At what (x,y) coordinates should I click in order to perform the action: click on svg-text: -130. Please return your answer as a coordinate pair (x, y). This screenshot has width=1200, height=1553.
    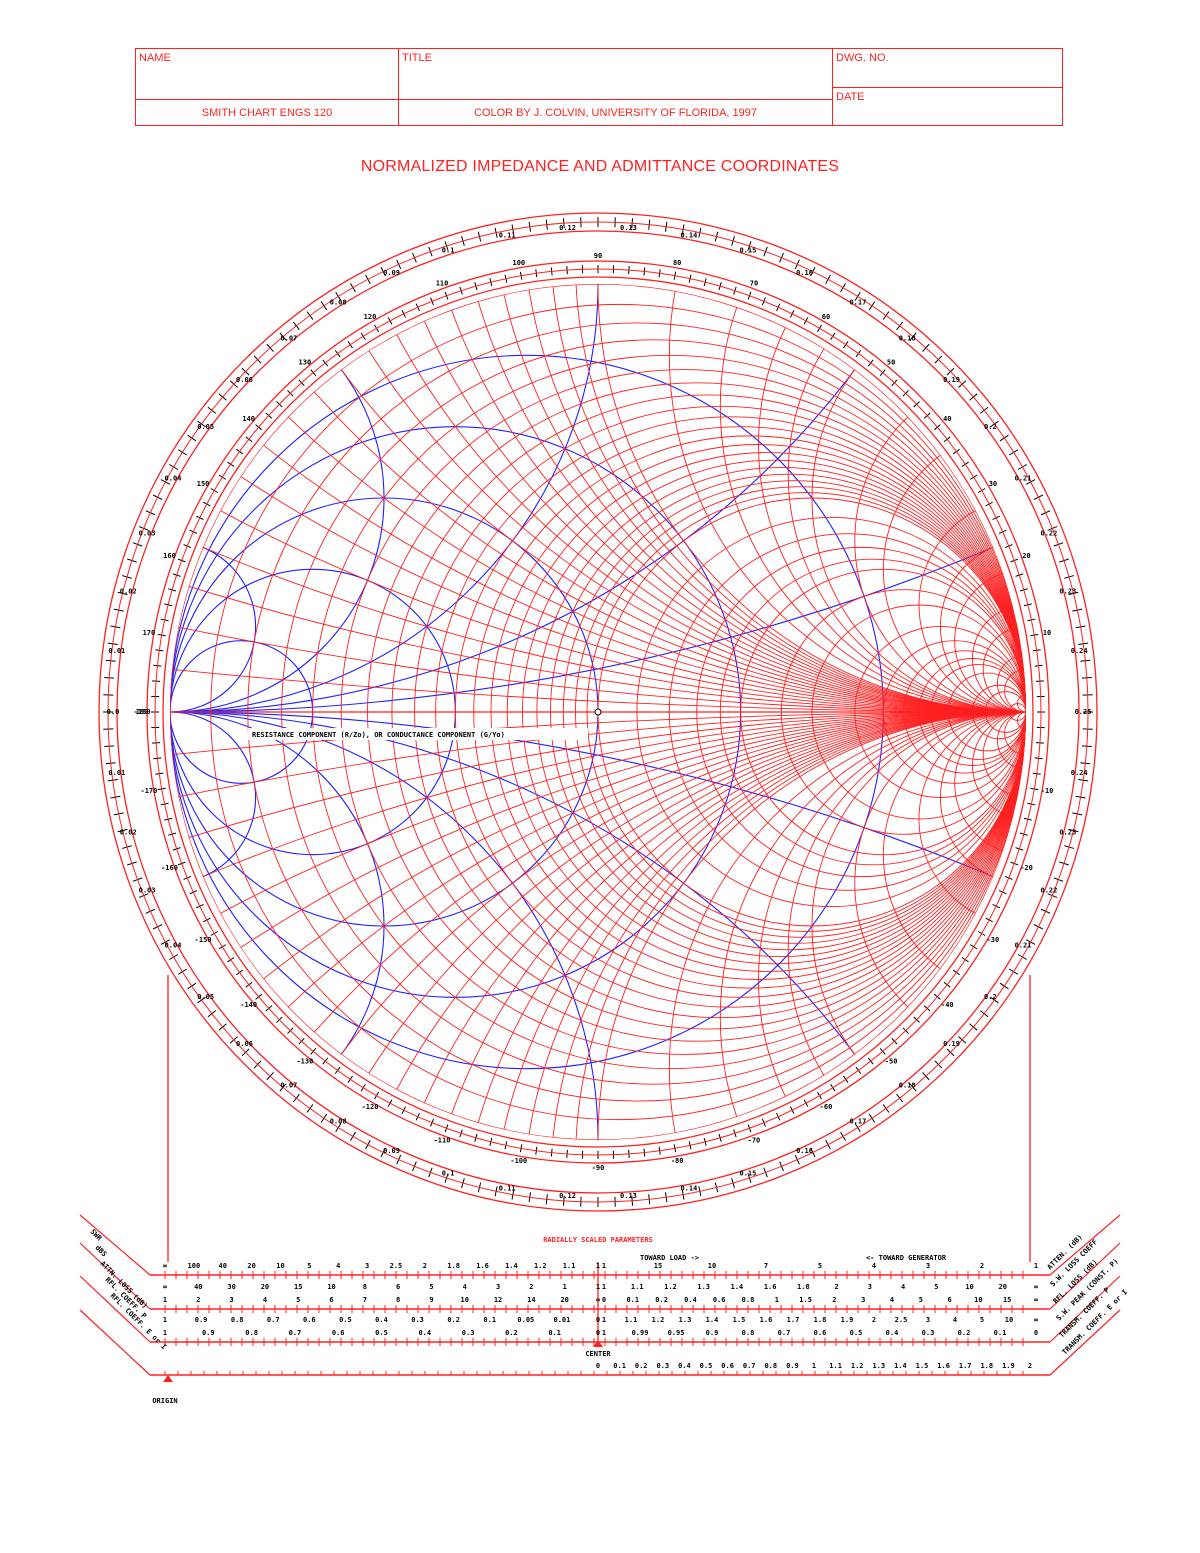
    Looking at the image, I should click on (304, 1061).